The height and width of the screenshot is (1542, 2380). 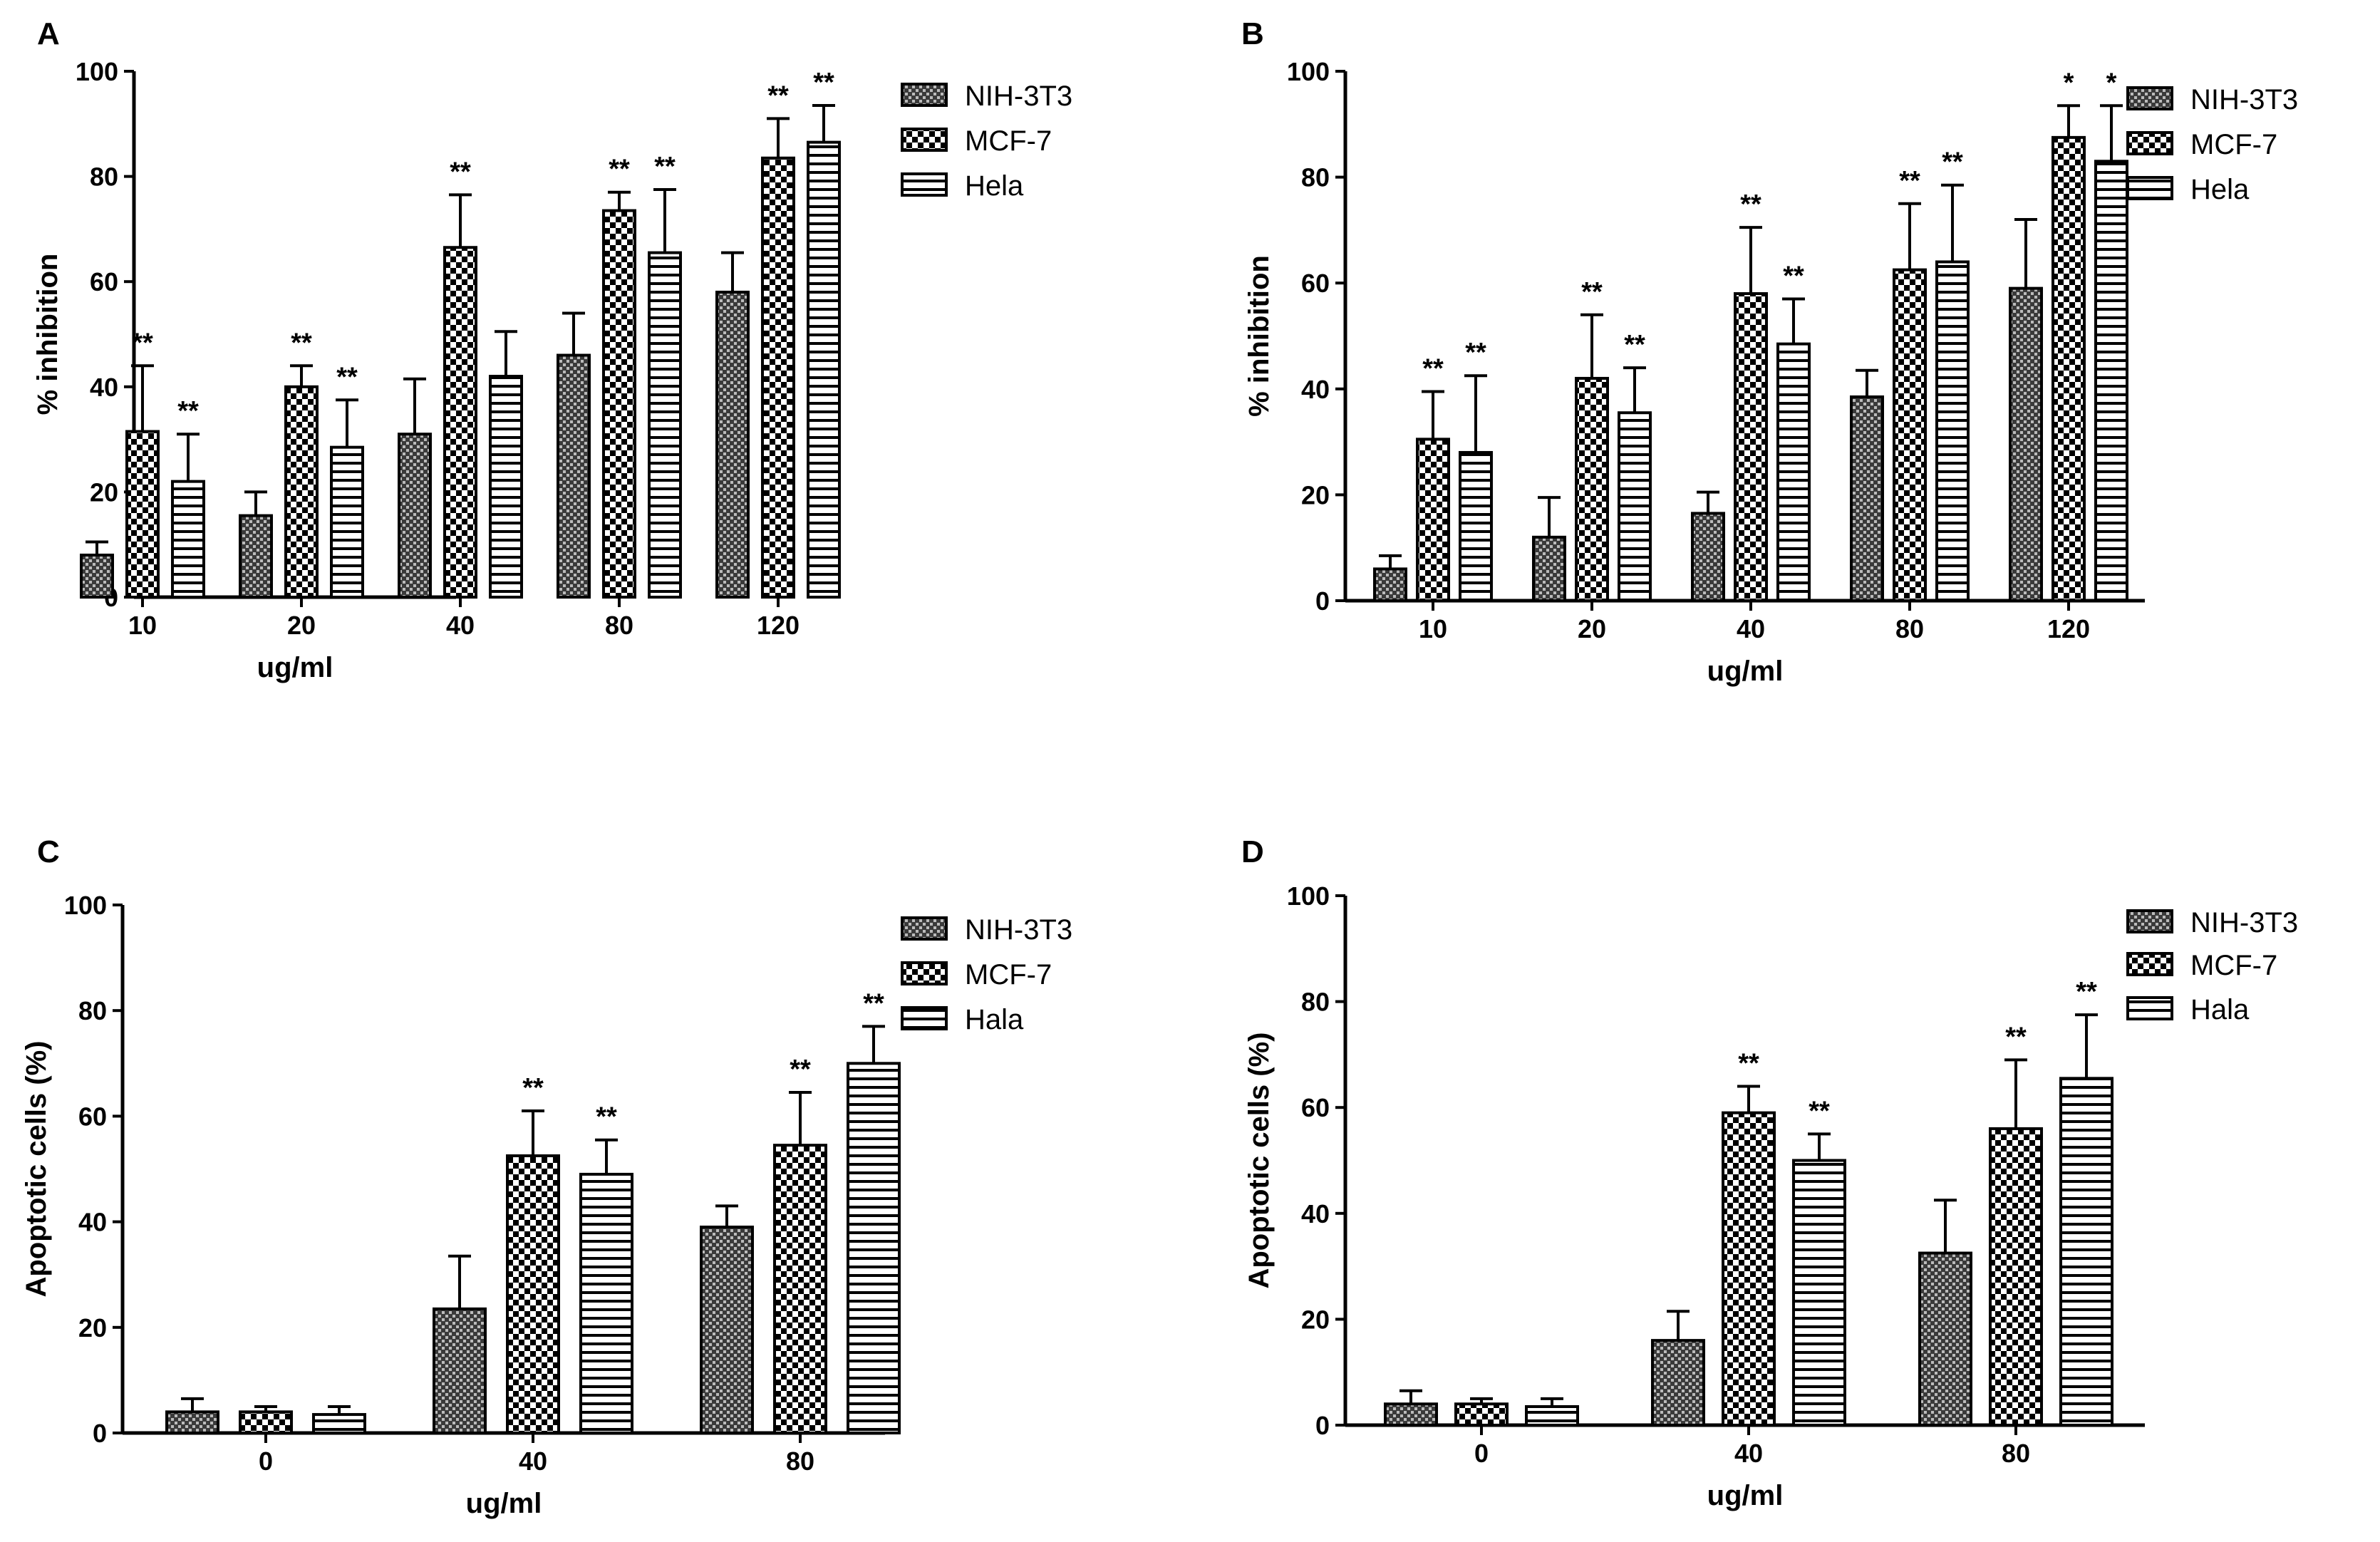 What do you see at coordinates (1592, 628) in the screenshot?
I see `x-tick-label: 20` at bounding box center [1592, 628].